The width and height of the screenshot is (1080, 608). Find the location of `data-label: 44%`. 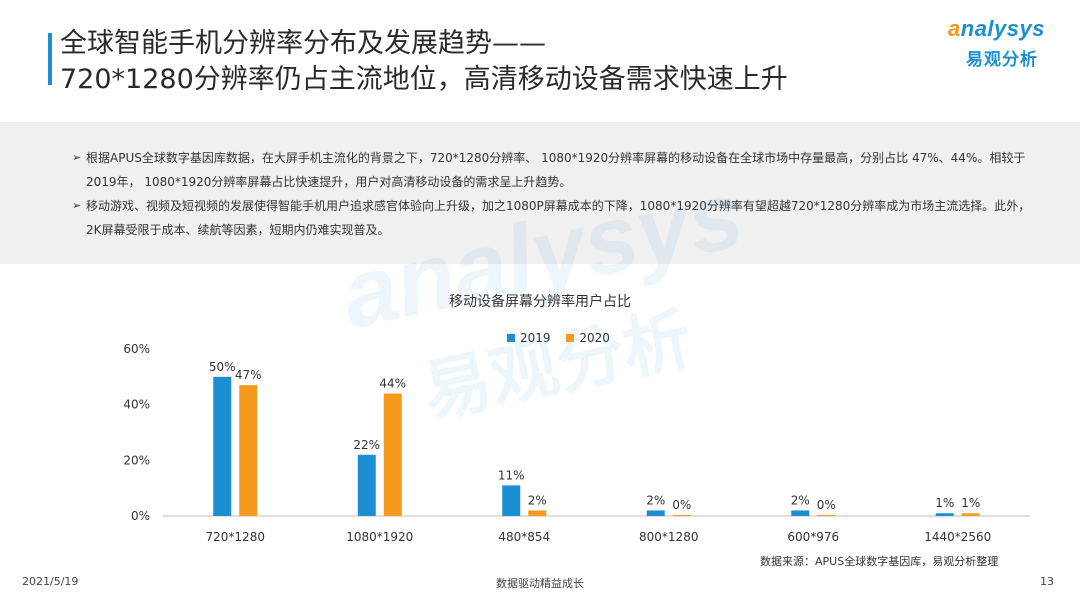

data-label: 44% is located at coordinates (392, 384).